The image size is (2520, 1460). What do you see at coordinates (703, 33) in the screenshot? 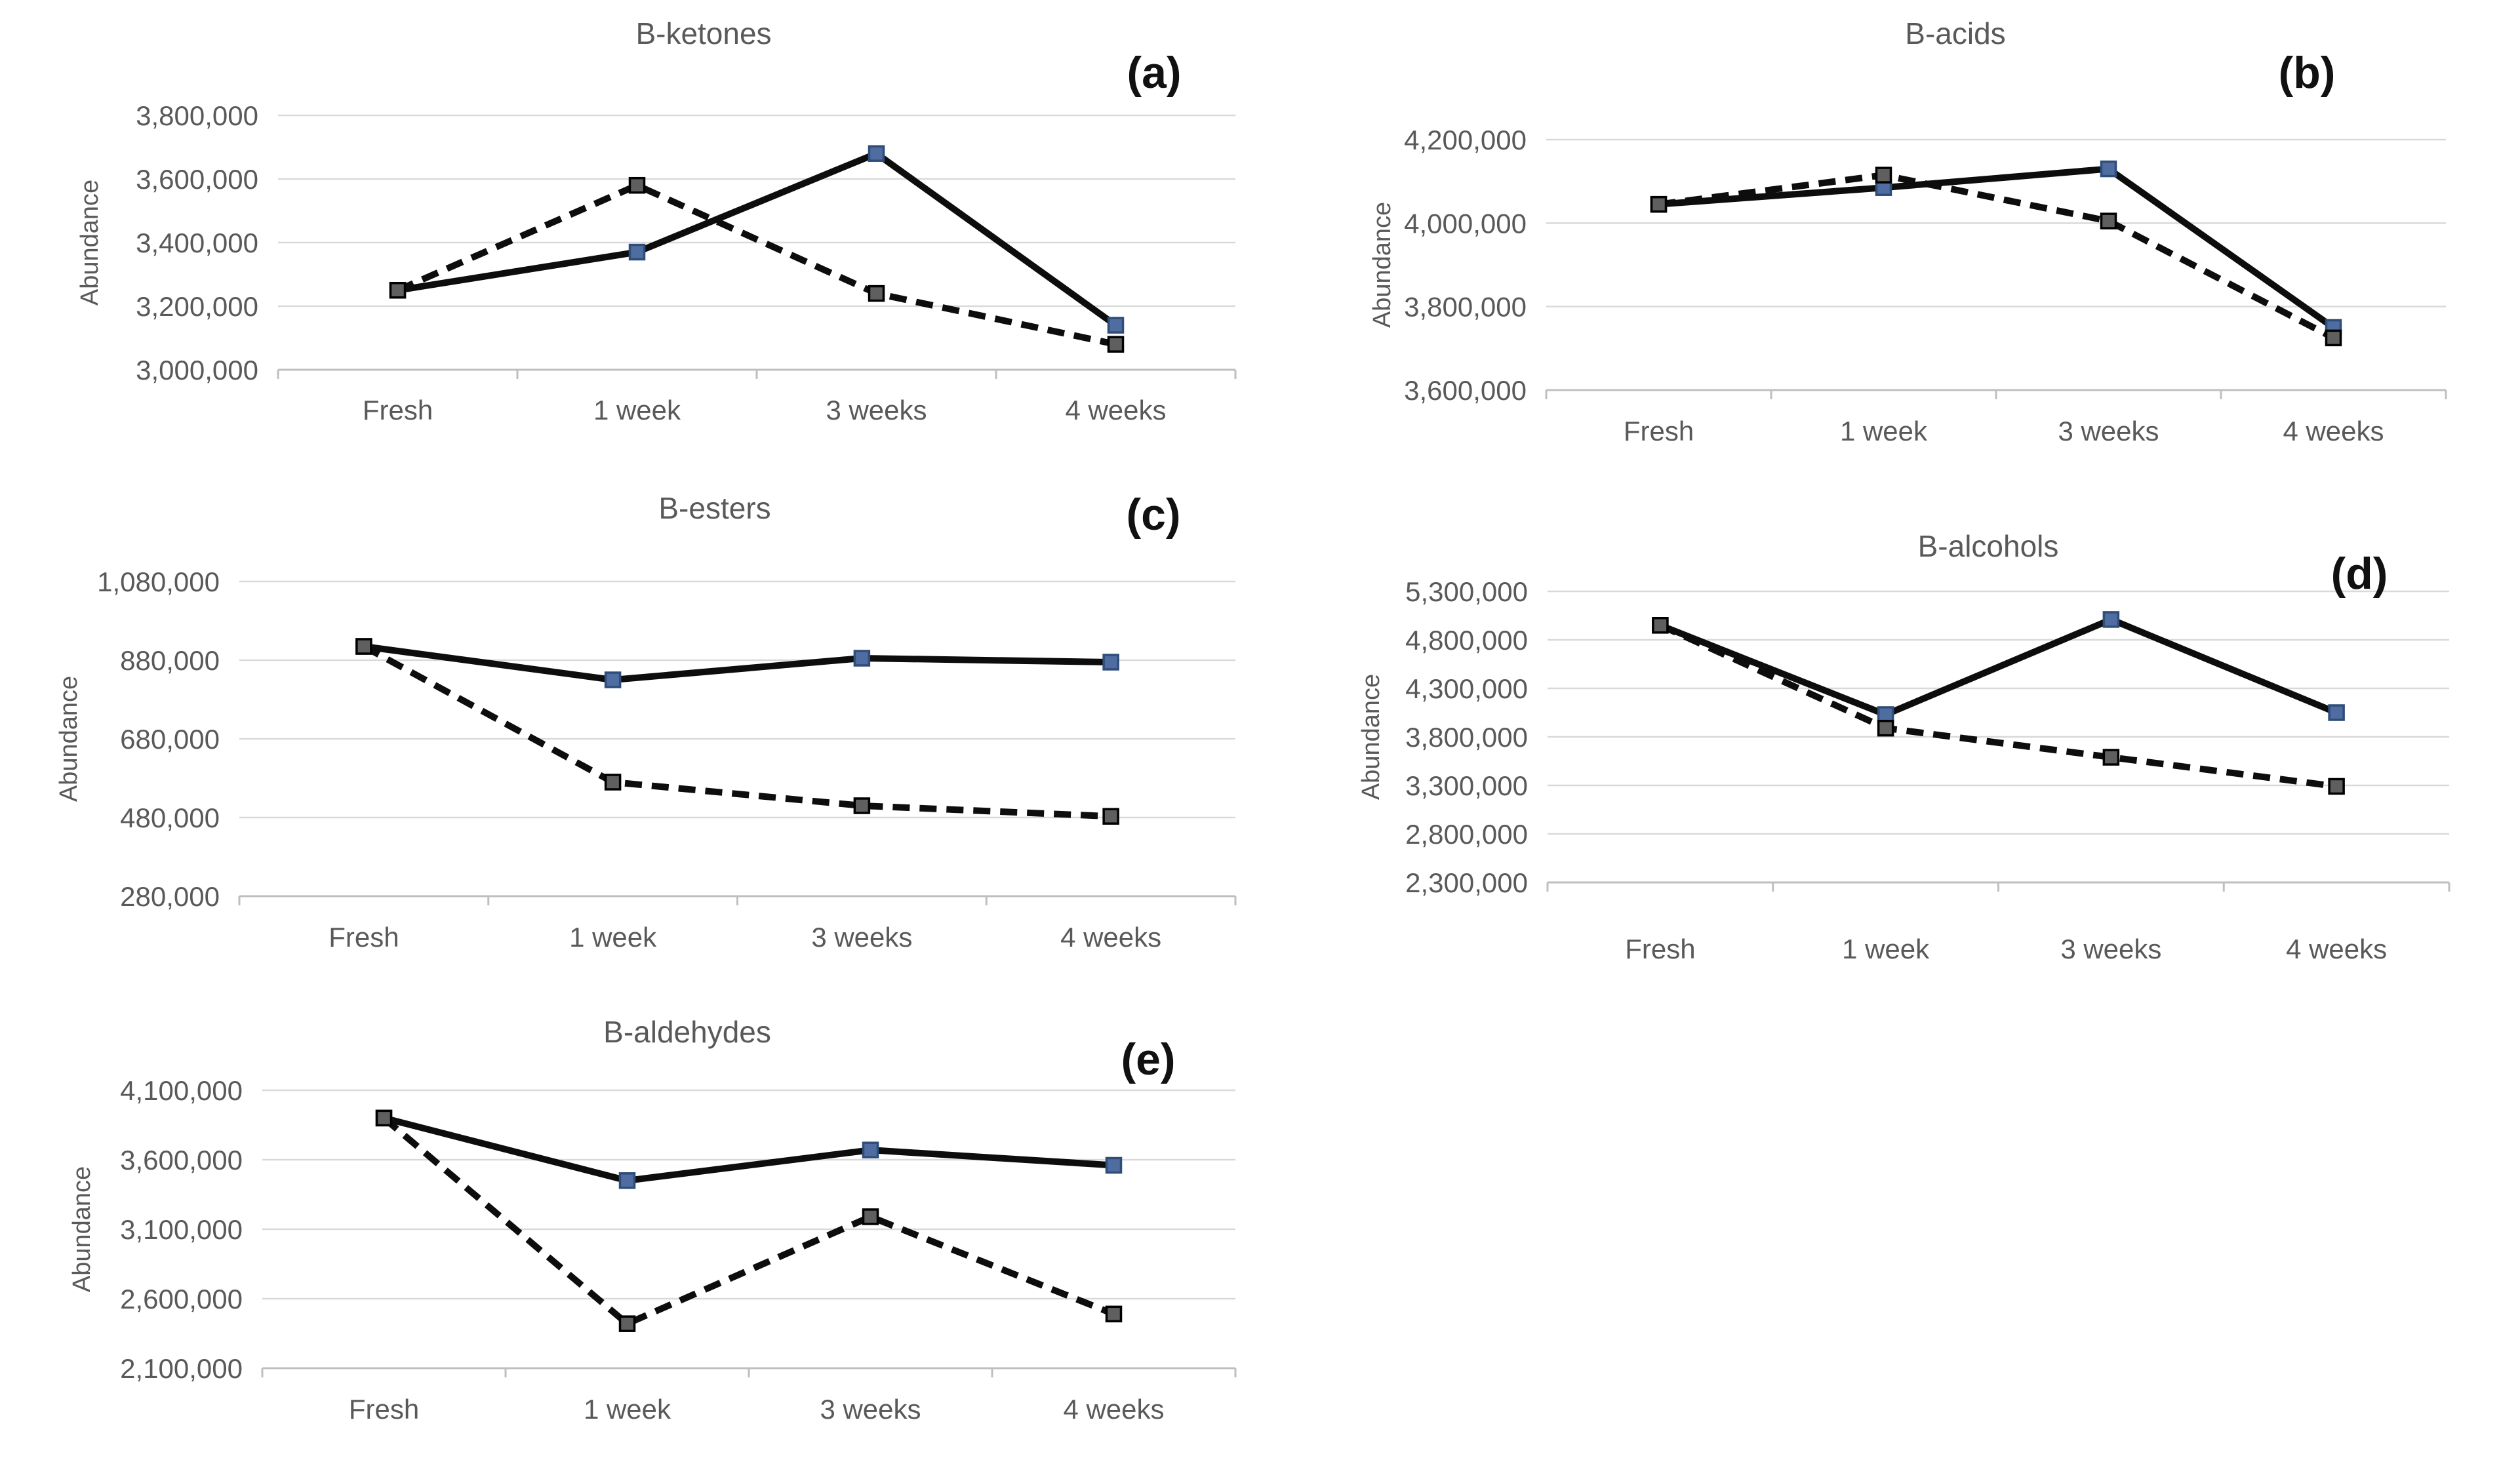
I see `chart-a-title: B-ketones` at bounding box center [703, 33].